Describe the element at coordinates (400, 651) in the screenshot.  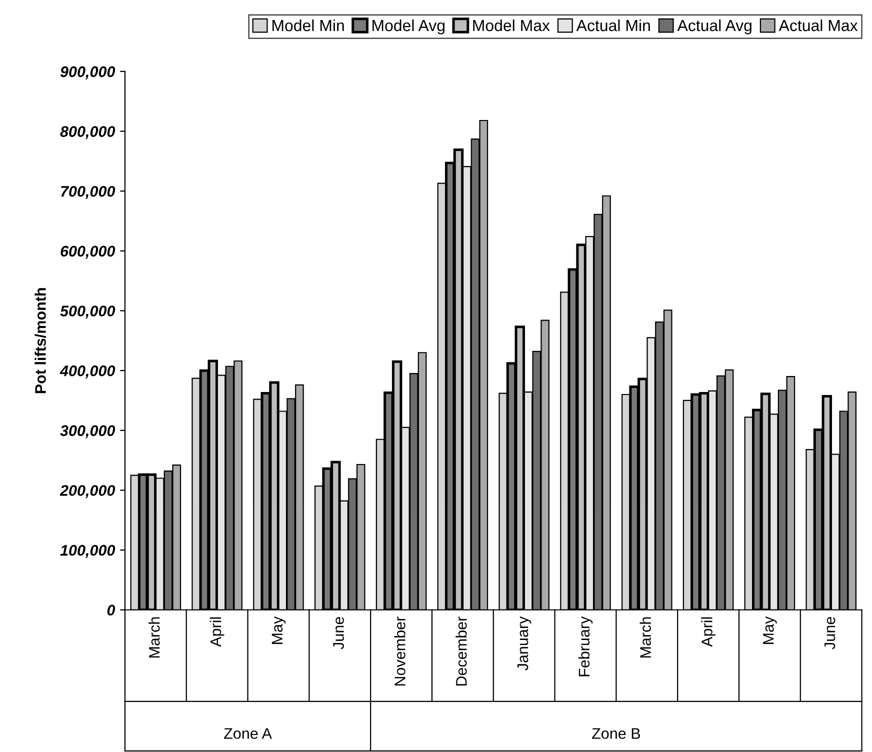
I see `x-tick-label: November` at that location.